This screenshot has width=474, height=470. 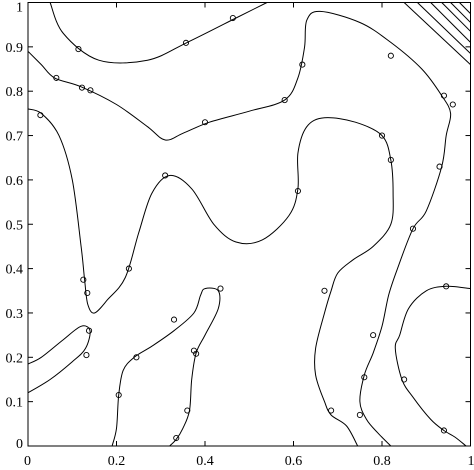 What do you see at coordinates (117, 461) in the screenshot?
I see `x-tick-label-1: 0.2` at bounding box center [117, 461].